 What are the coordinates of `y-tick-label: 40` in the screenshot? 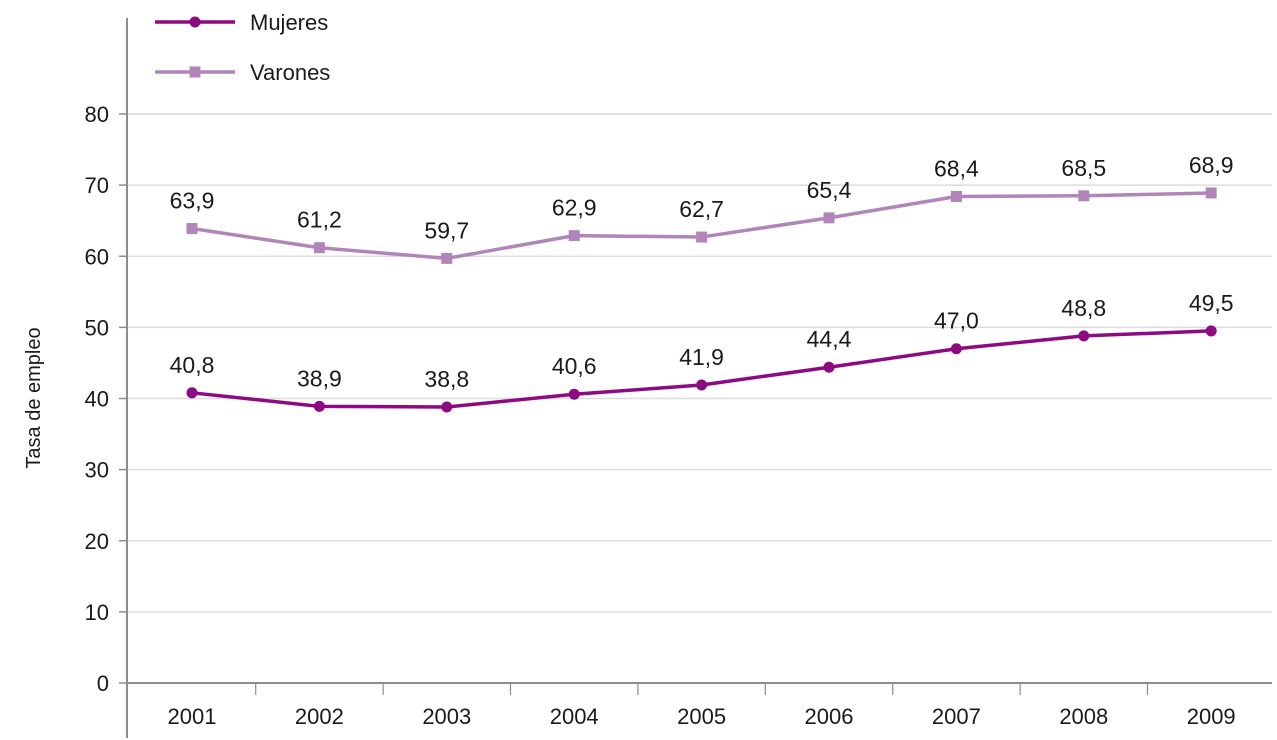 It's located at (97, 399).